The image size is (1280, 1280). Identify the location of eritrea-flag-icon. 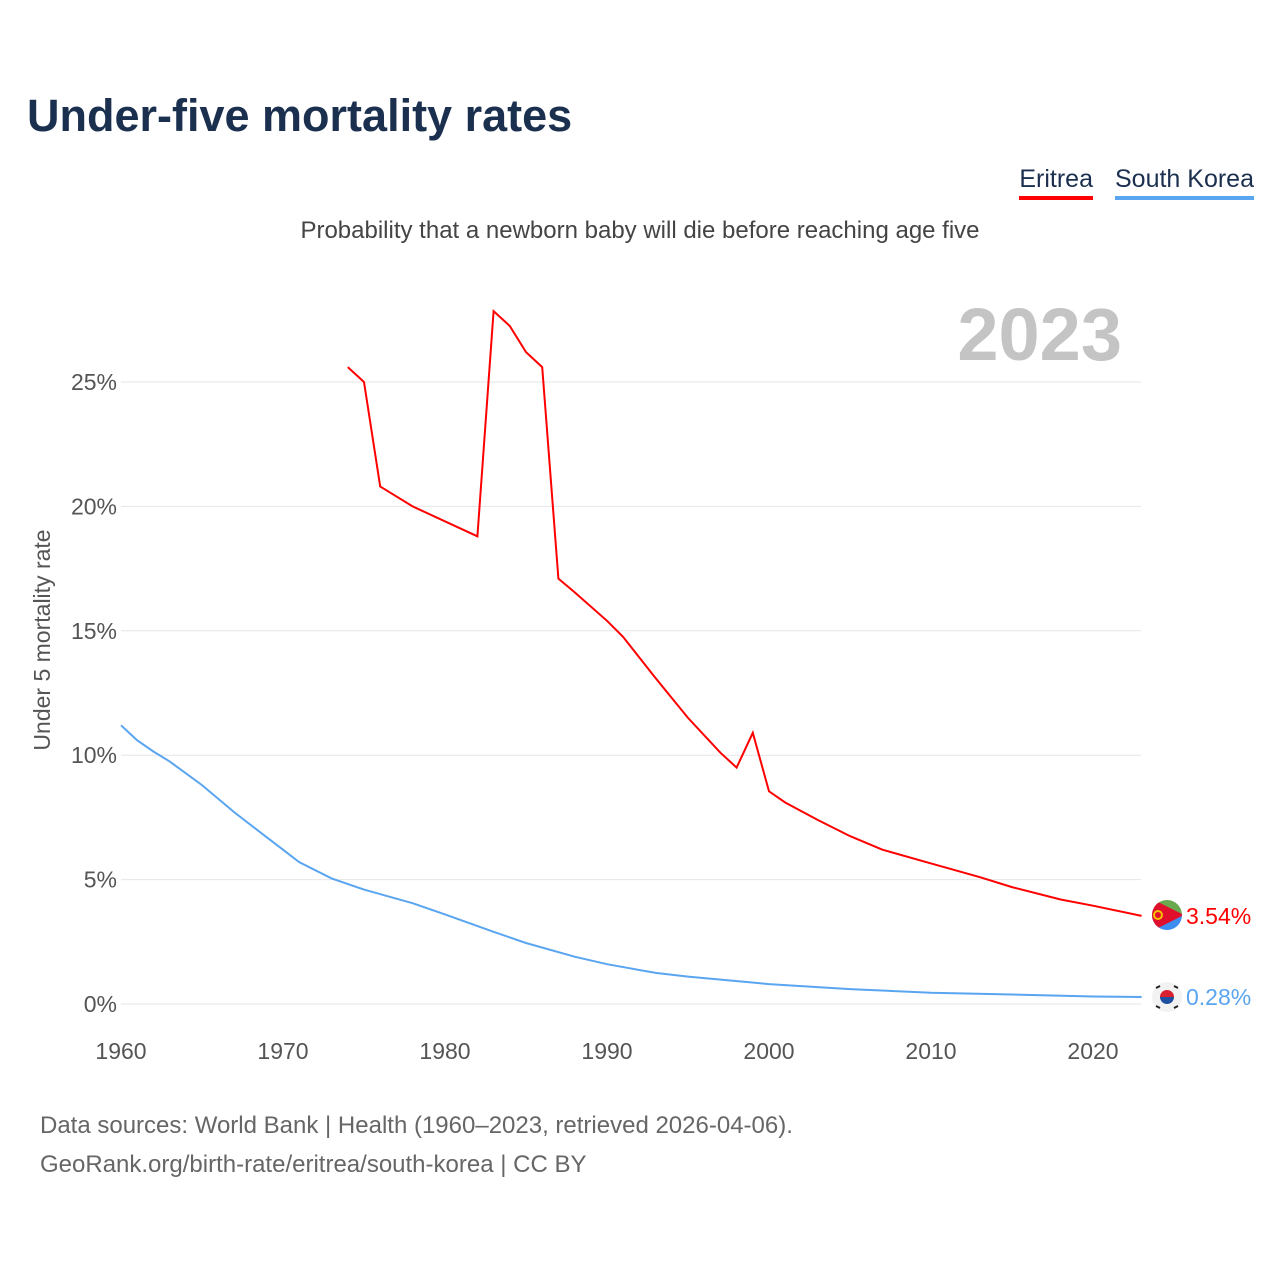
(1167, 915).